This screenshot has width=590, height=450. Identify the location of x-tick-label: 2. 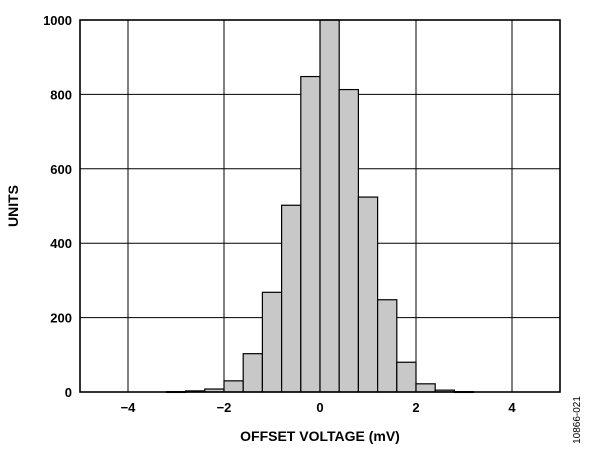
(415, 407).